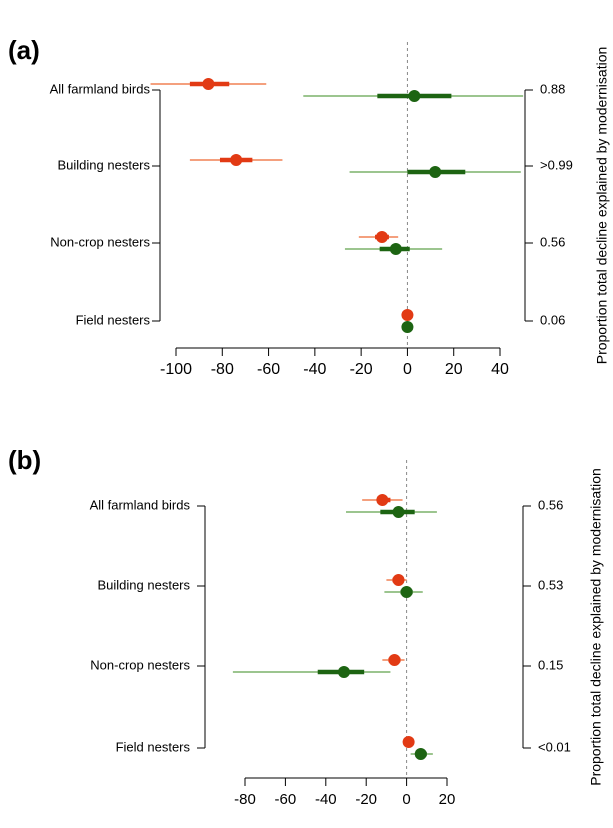 The width and height of the screenshot is (613, 828). I want to click on panel-label: (b), so click(24, 460).